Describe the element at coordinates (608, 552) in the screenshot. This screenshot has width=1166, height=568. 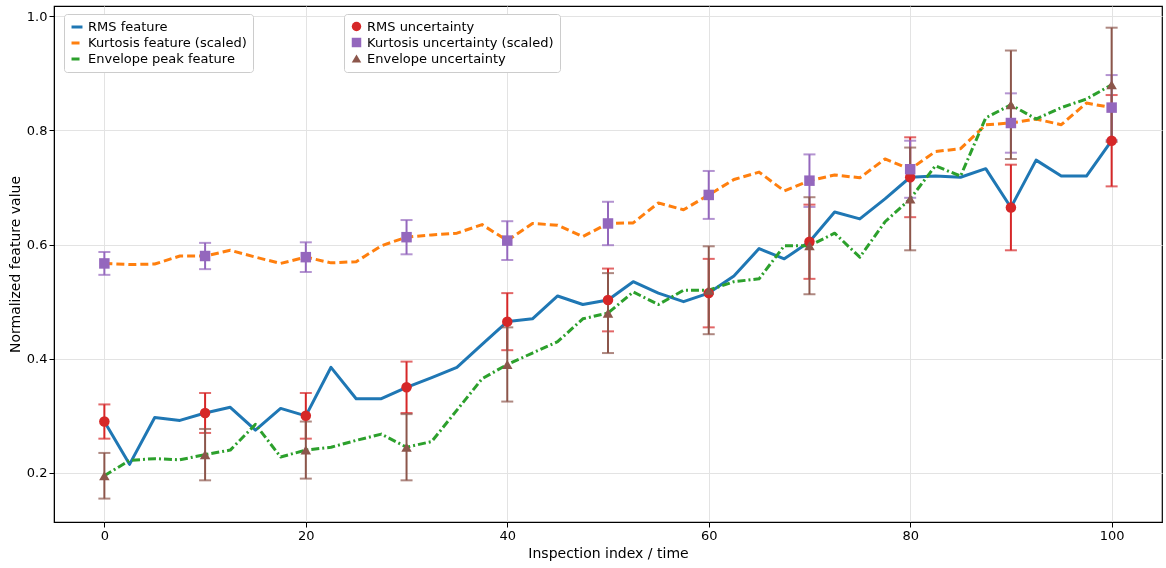
I see `x-axis-title: Inspection index / time` at that location.